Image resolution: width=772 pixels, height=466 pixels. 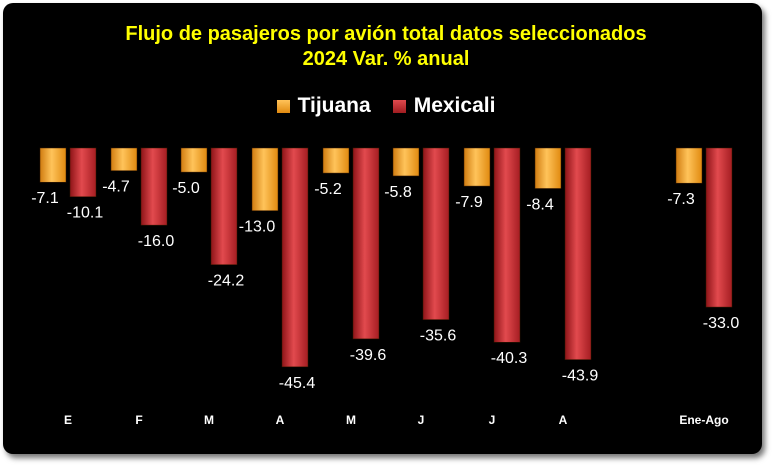 I want to click on data-label-mexicali-4: -39.6, so click(x=368, y=355).